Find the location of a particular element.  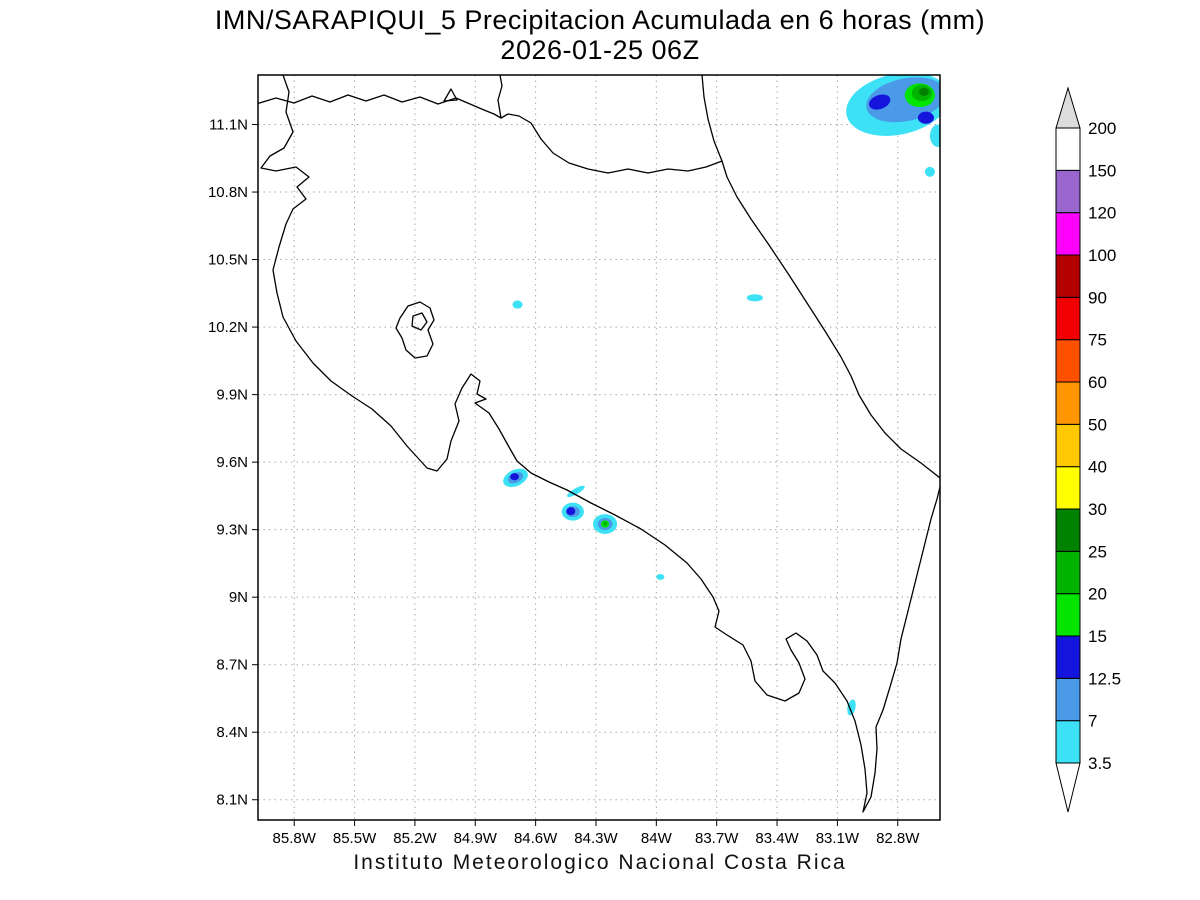

colorbar-label: 60 is located at coordinates (1097, 382).